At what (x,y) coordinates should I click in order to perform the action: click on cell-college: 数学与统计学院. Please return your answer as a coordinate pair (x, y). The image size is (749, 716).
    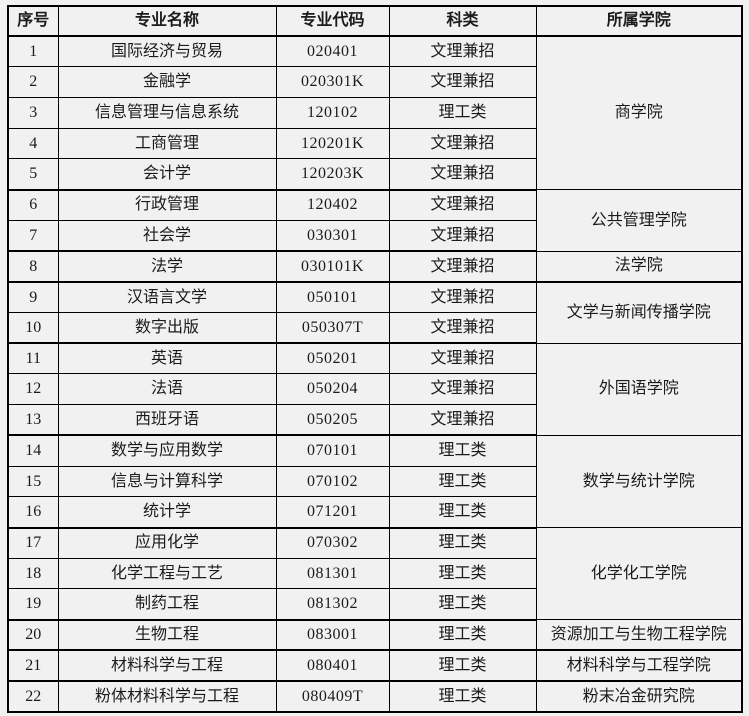
    Looking at the image, I should click on (639, 481).